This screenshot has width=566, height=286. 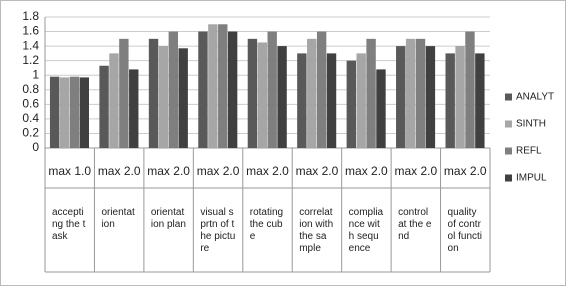 What do you see at coordinates (30, 133) in the screenshot?
I see `y-tick-label: 0.2` at bounding box center [30, 133].